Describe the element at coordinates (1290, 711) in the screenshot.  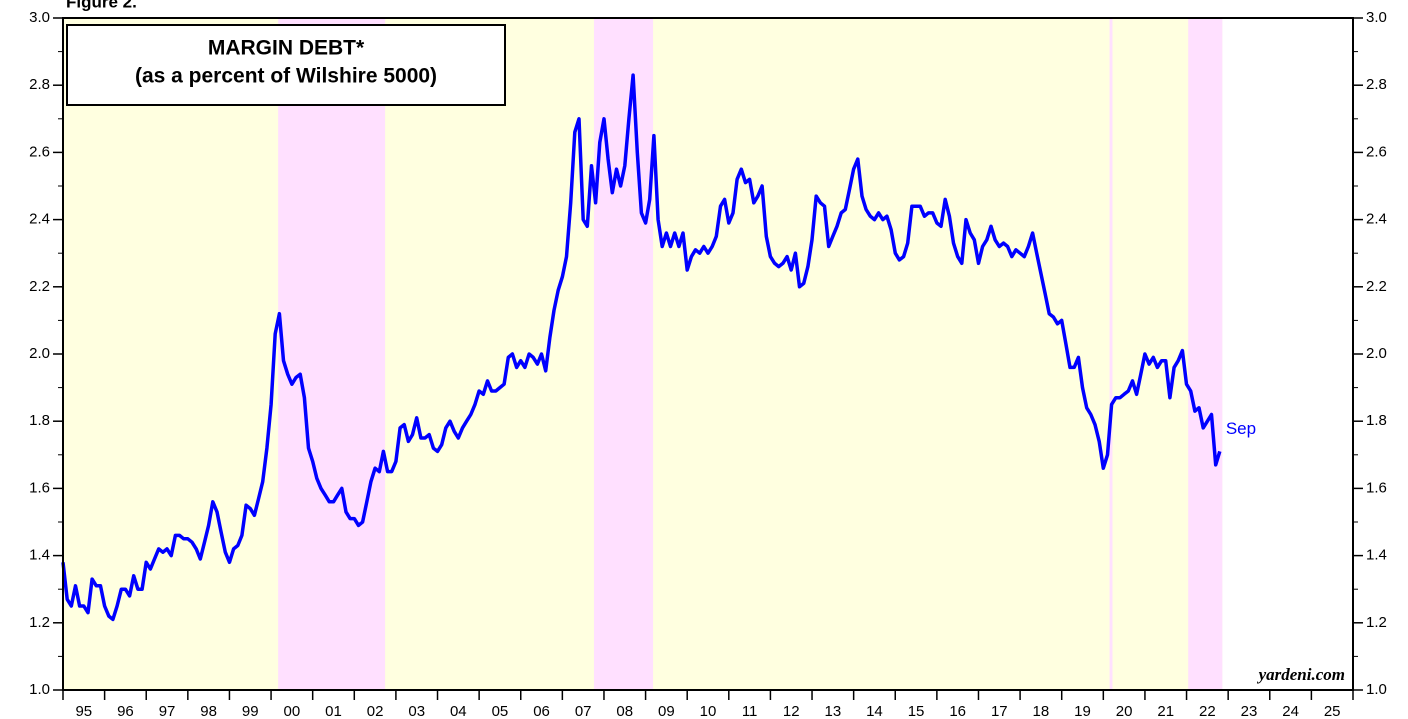
I see `x-tick-label: 24` at that location.